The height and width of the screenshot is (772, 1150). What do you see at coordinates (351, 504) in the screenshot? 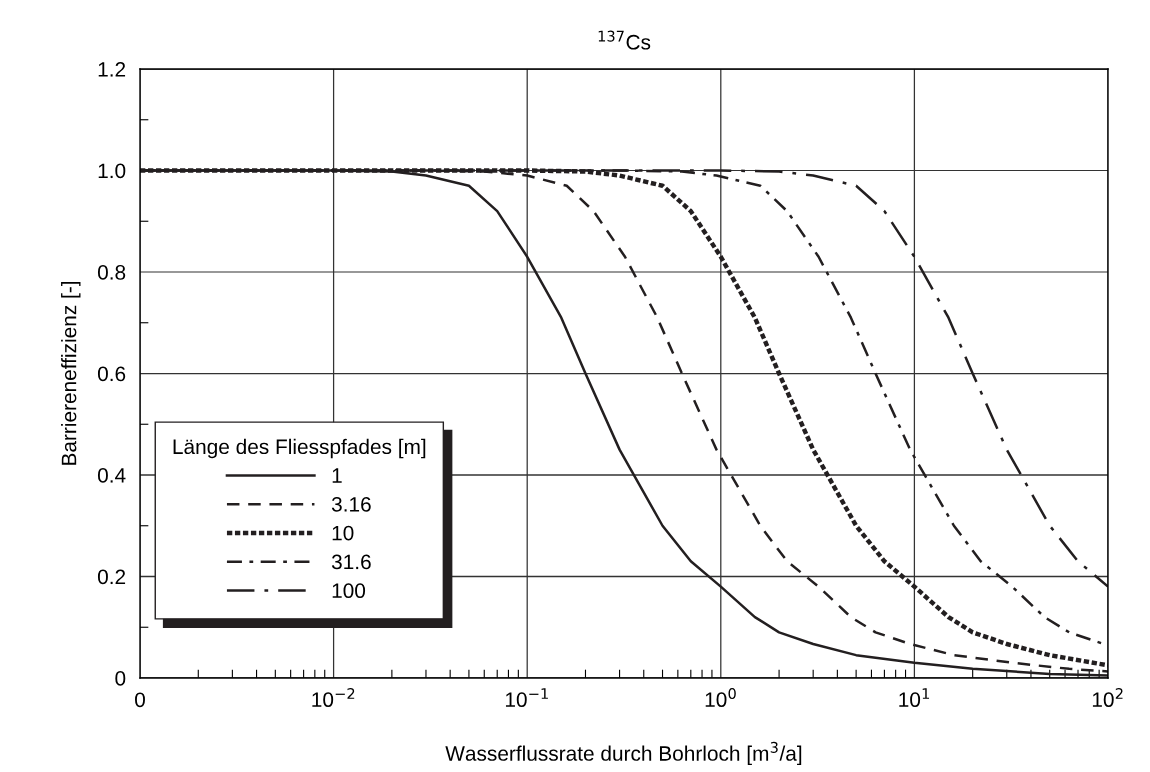
I see `legend-label: 3.16` at bounding box center [351, 504].